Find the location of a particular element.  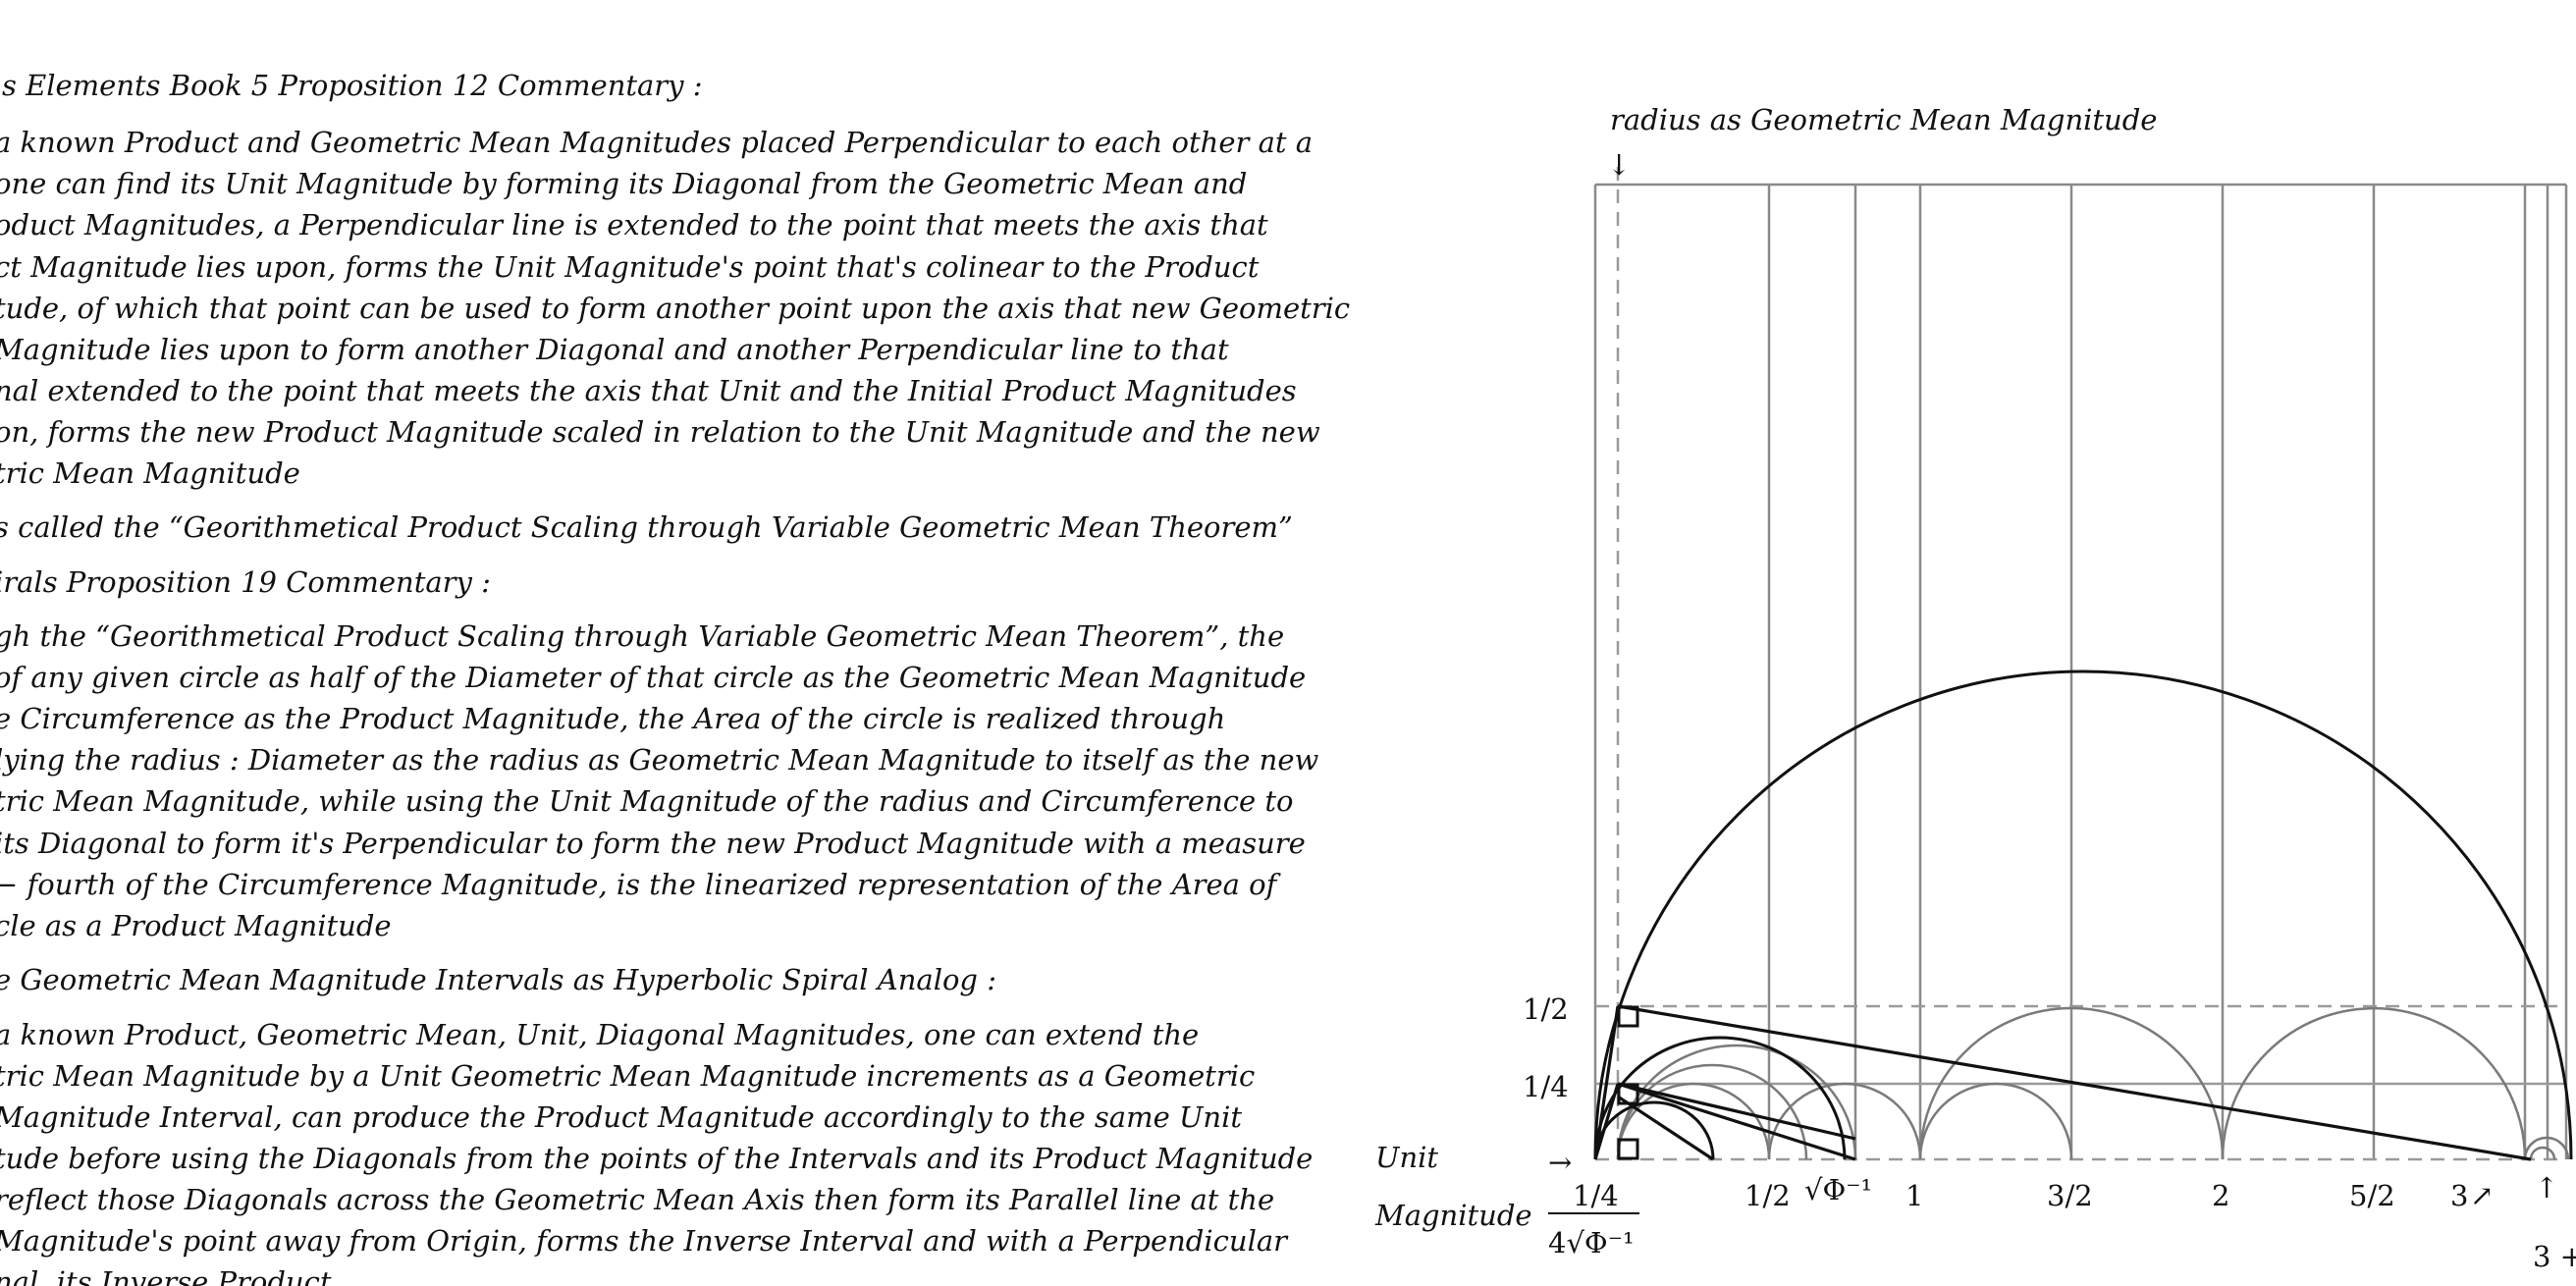

y-label-quarter: 1/4 is located at coordinates (1546, 1086).